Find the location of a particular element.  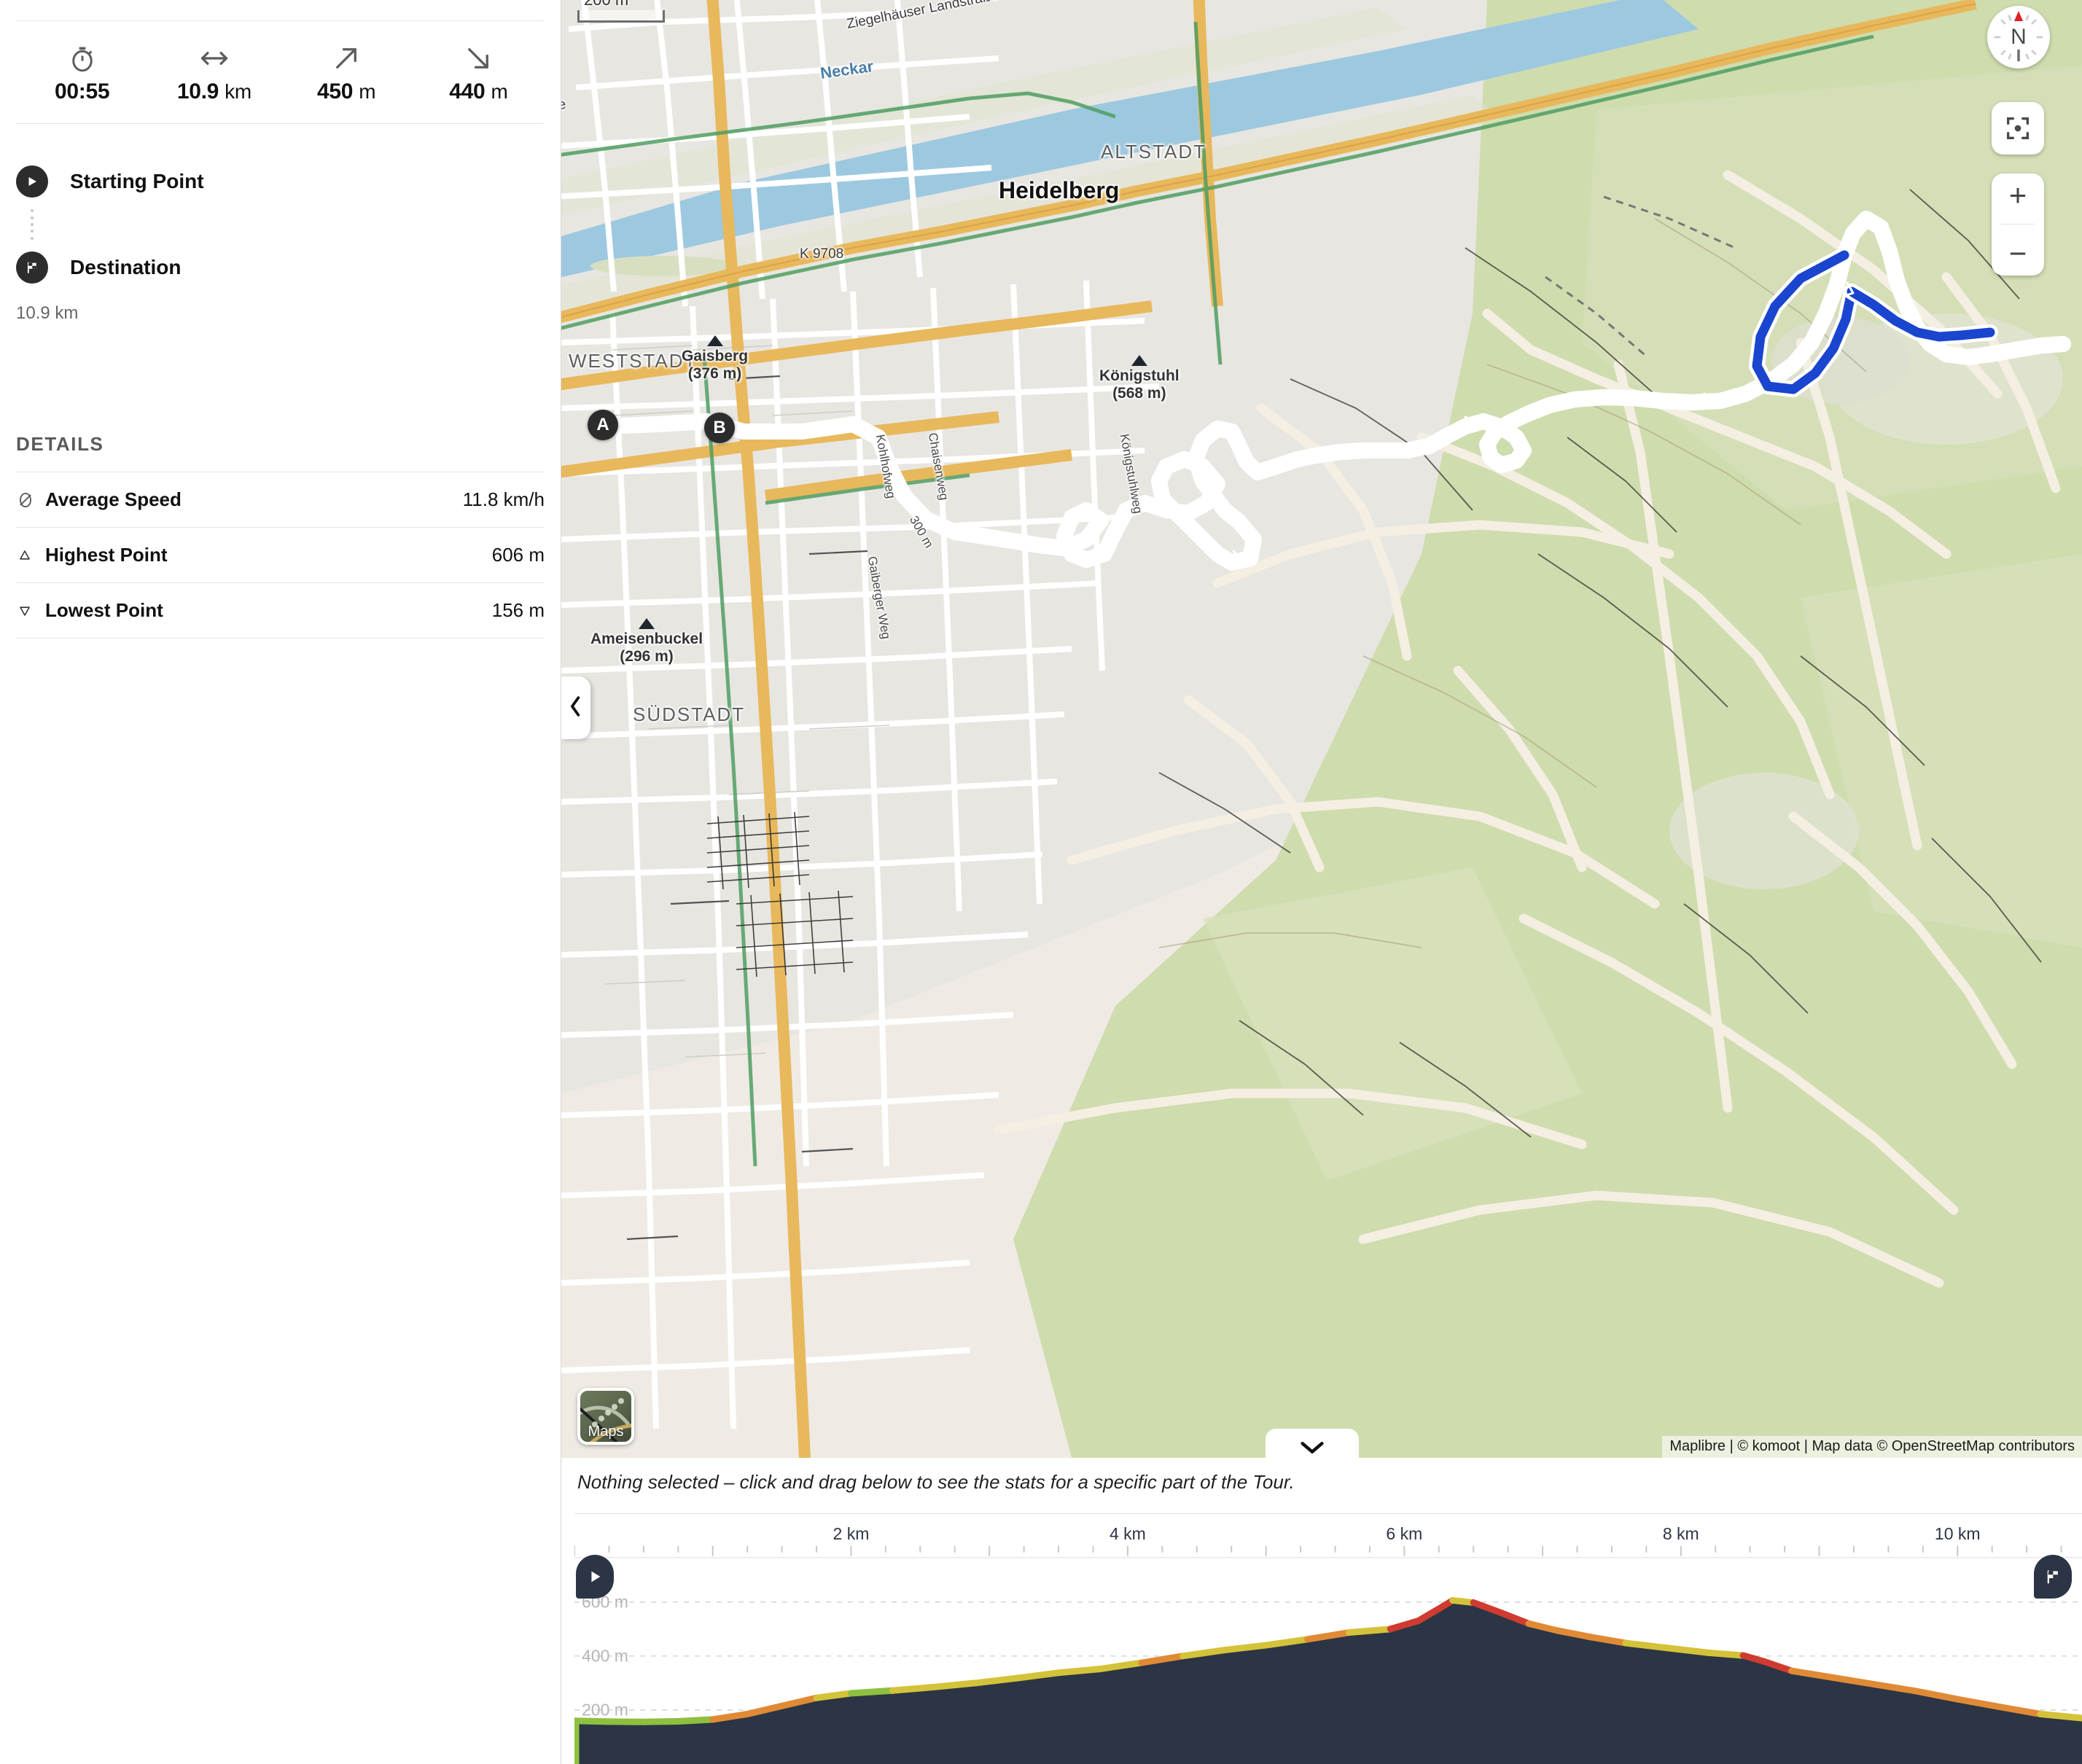

waypoint-list: Starting Point Destination 10.9 km is located at coordinates (280, 224).